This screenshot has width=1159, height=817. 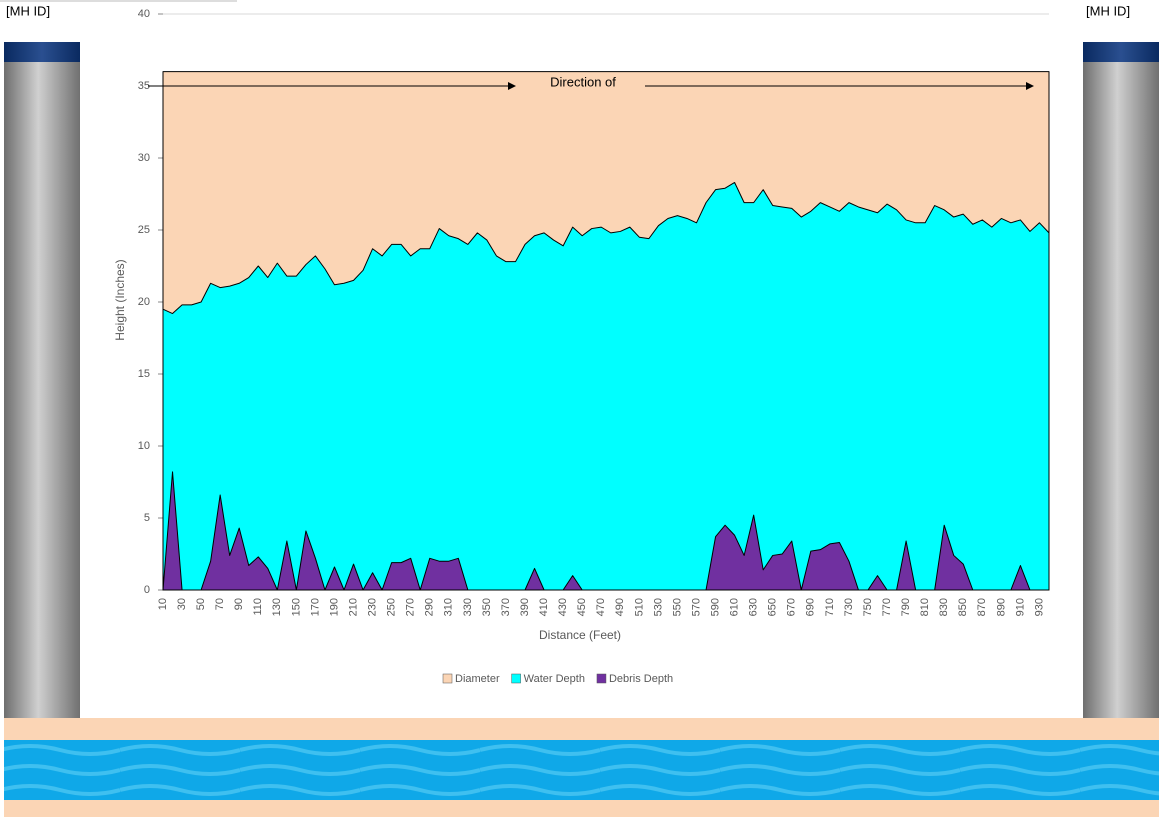 I want to click on y-tick-label: 10, so click(x=144, y=446).